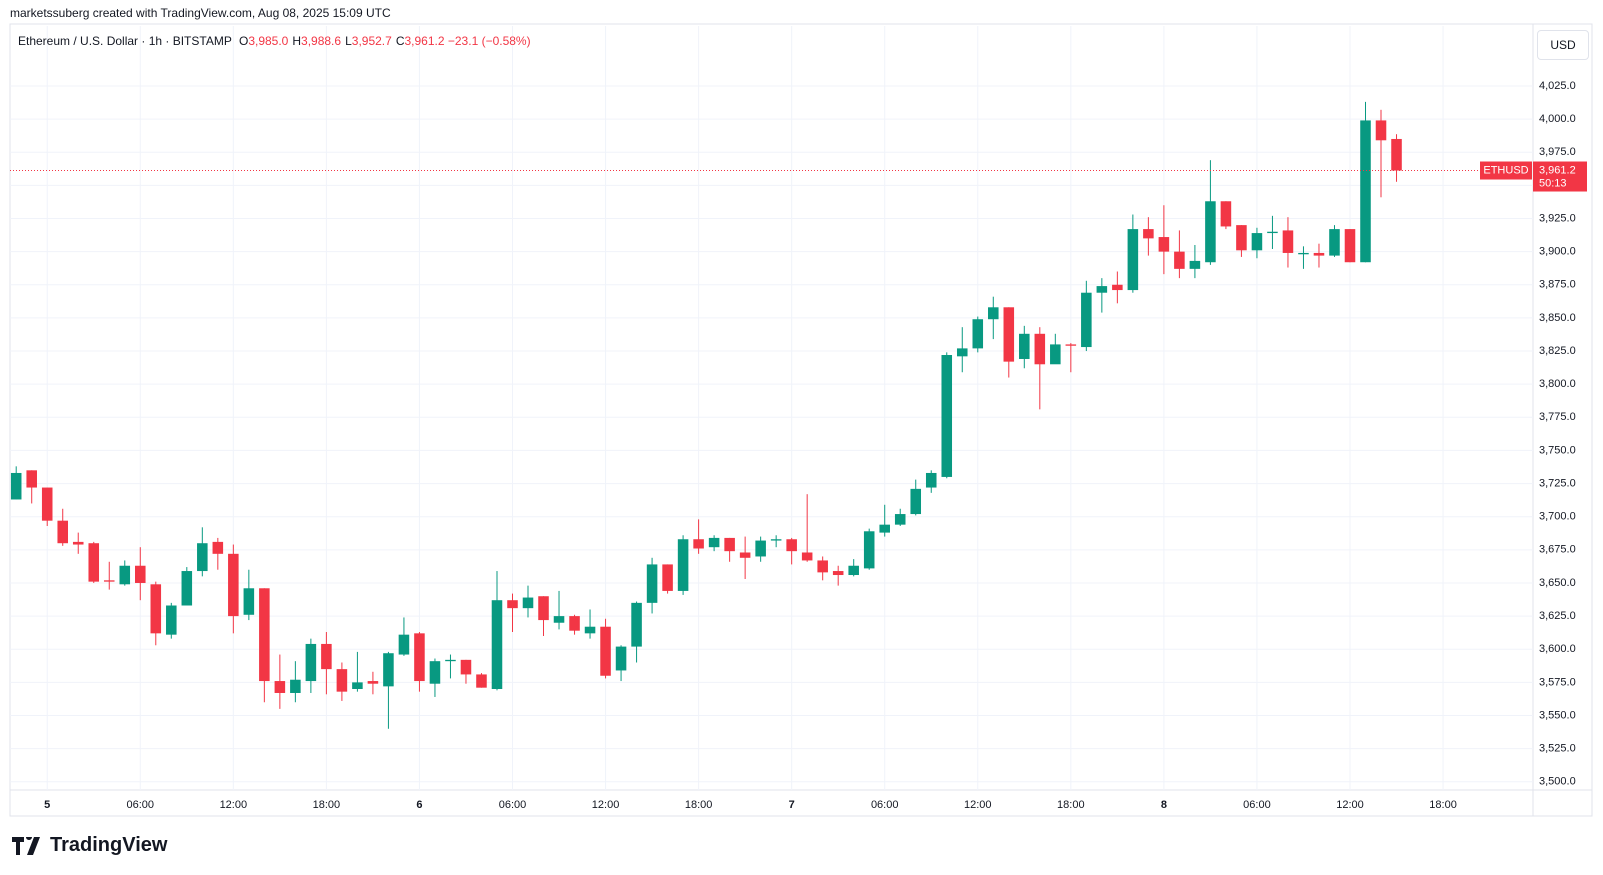 The height and width of the screenshot is (875, 1603). I want to click on logo-text: TradingView, so click(109, 845).